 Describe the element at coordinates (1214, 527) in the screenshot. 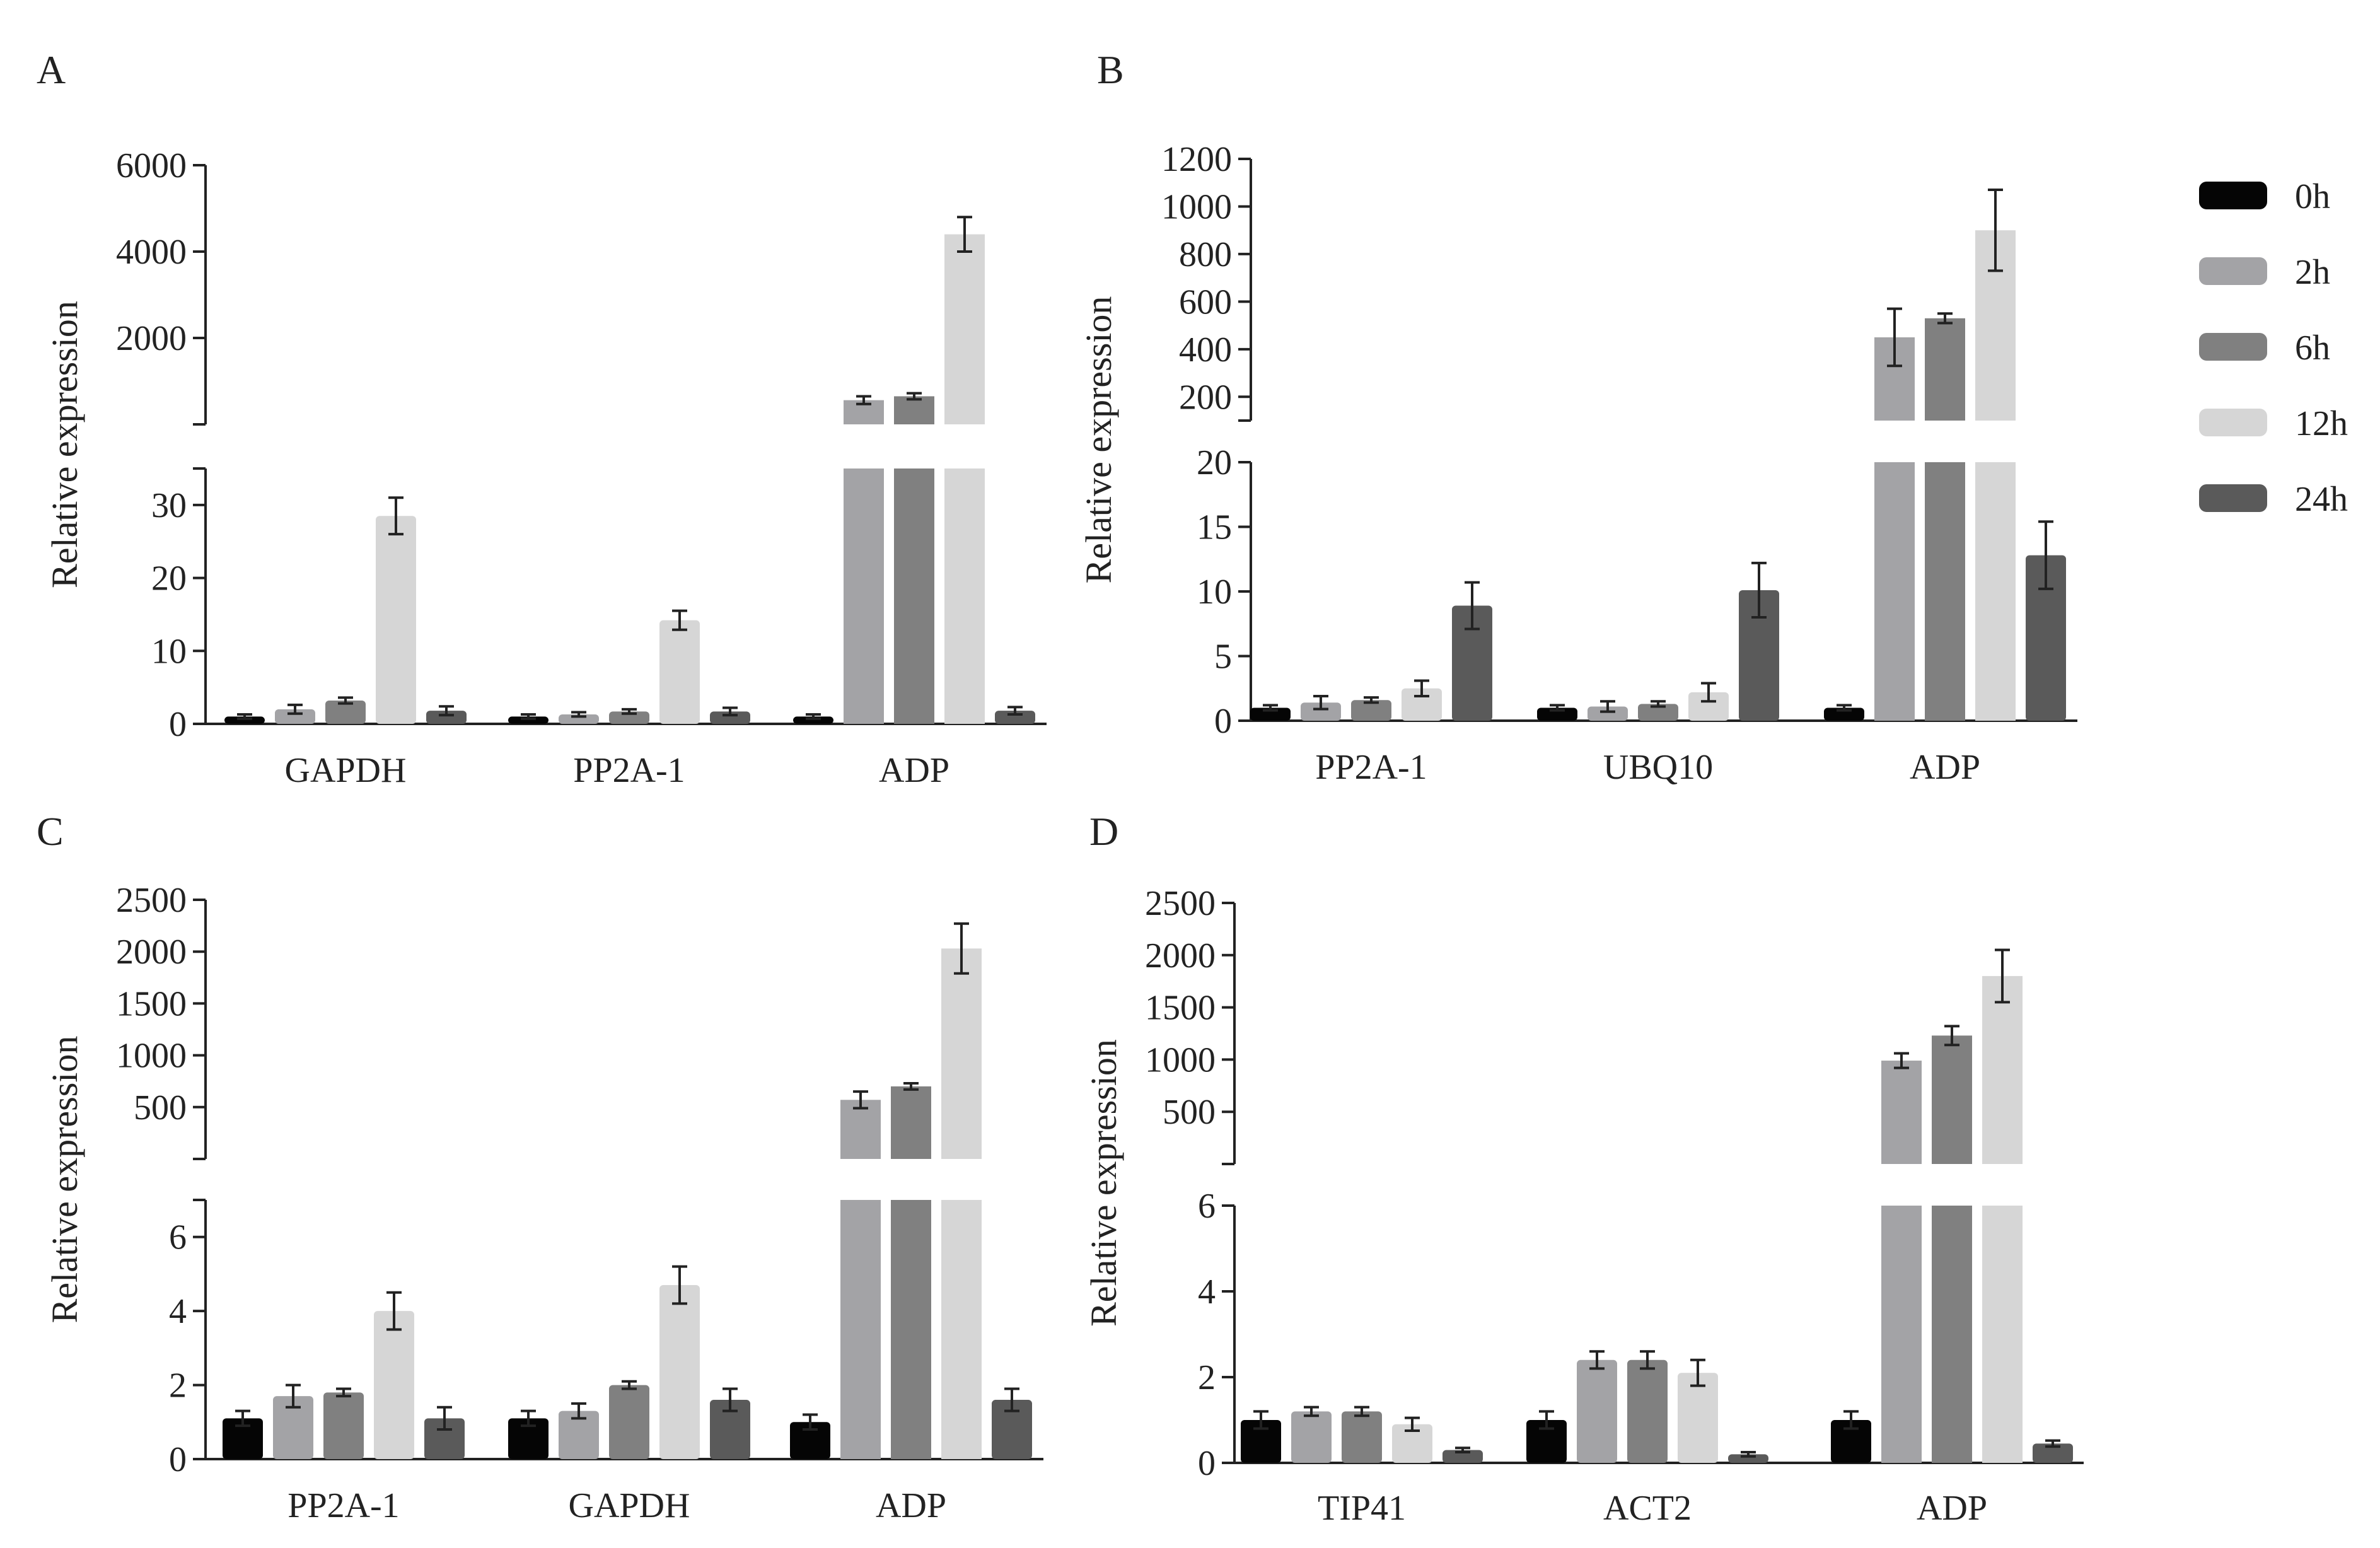

I see `y-tick-label: 15` at that location.